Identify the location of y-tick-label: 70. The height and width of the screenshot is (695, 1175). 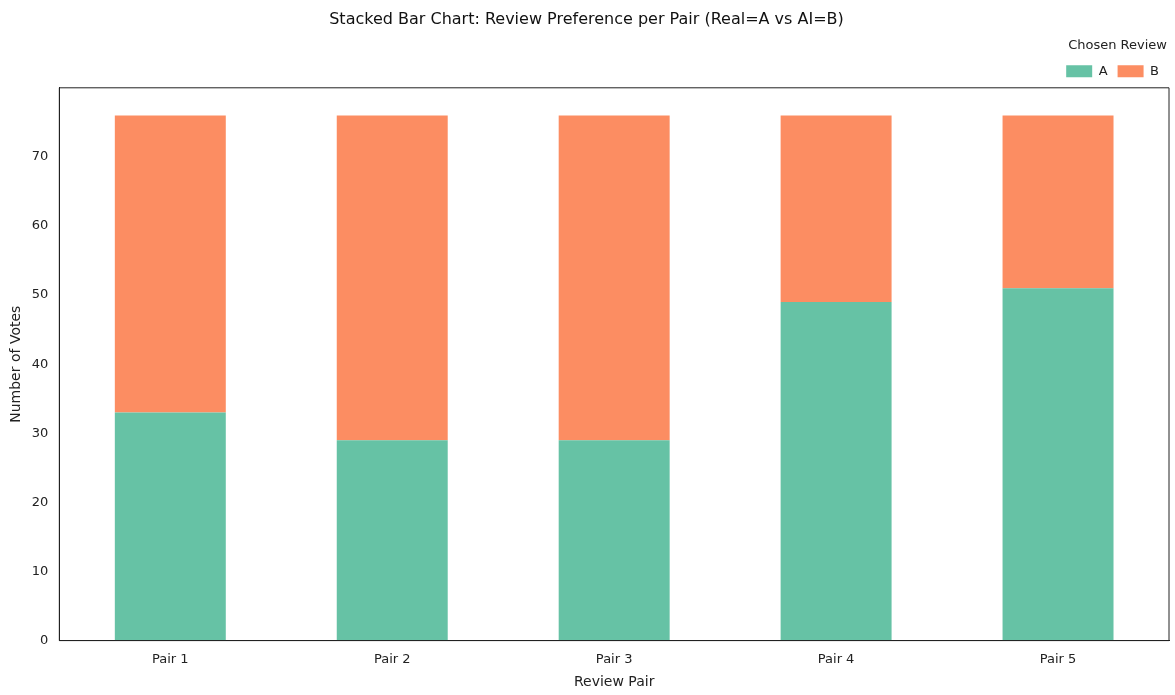
(40, 156).